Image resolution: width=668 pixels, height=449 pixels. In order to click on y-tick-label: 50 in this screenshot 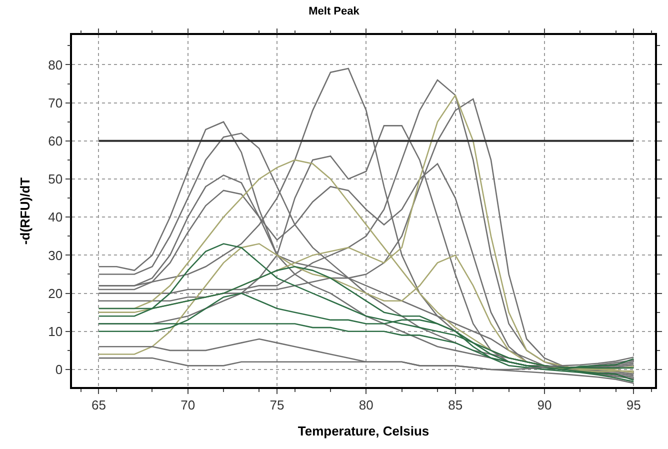, I will do `click(55, 179)`.